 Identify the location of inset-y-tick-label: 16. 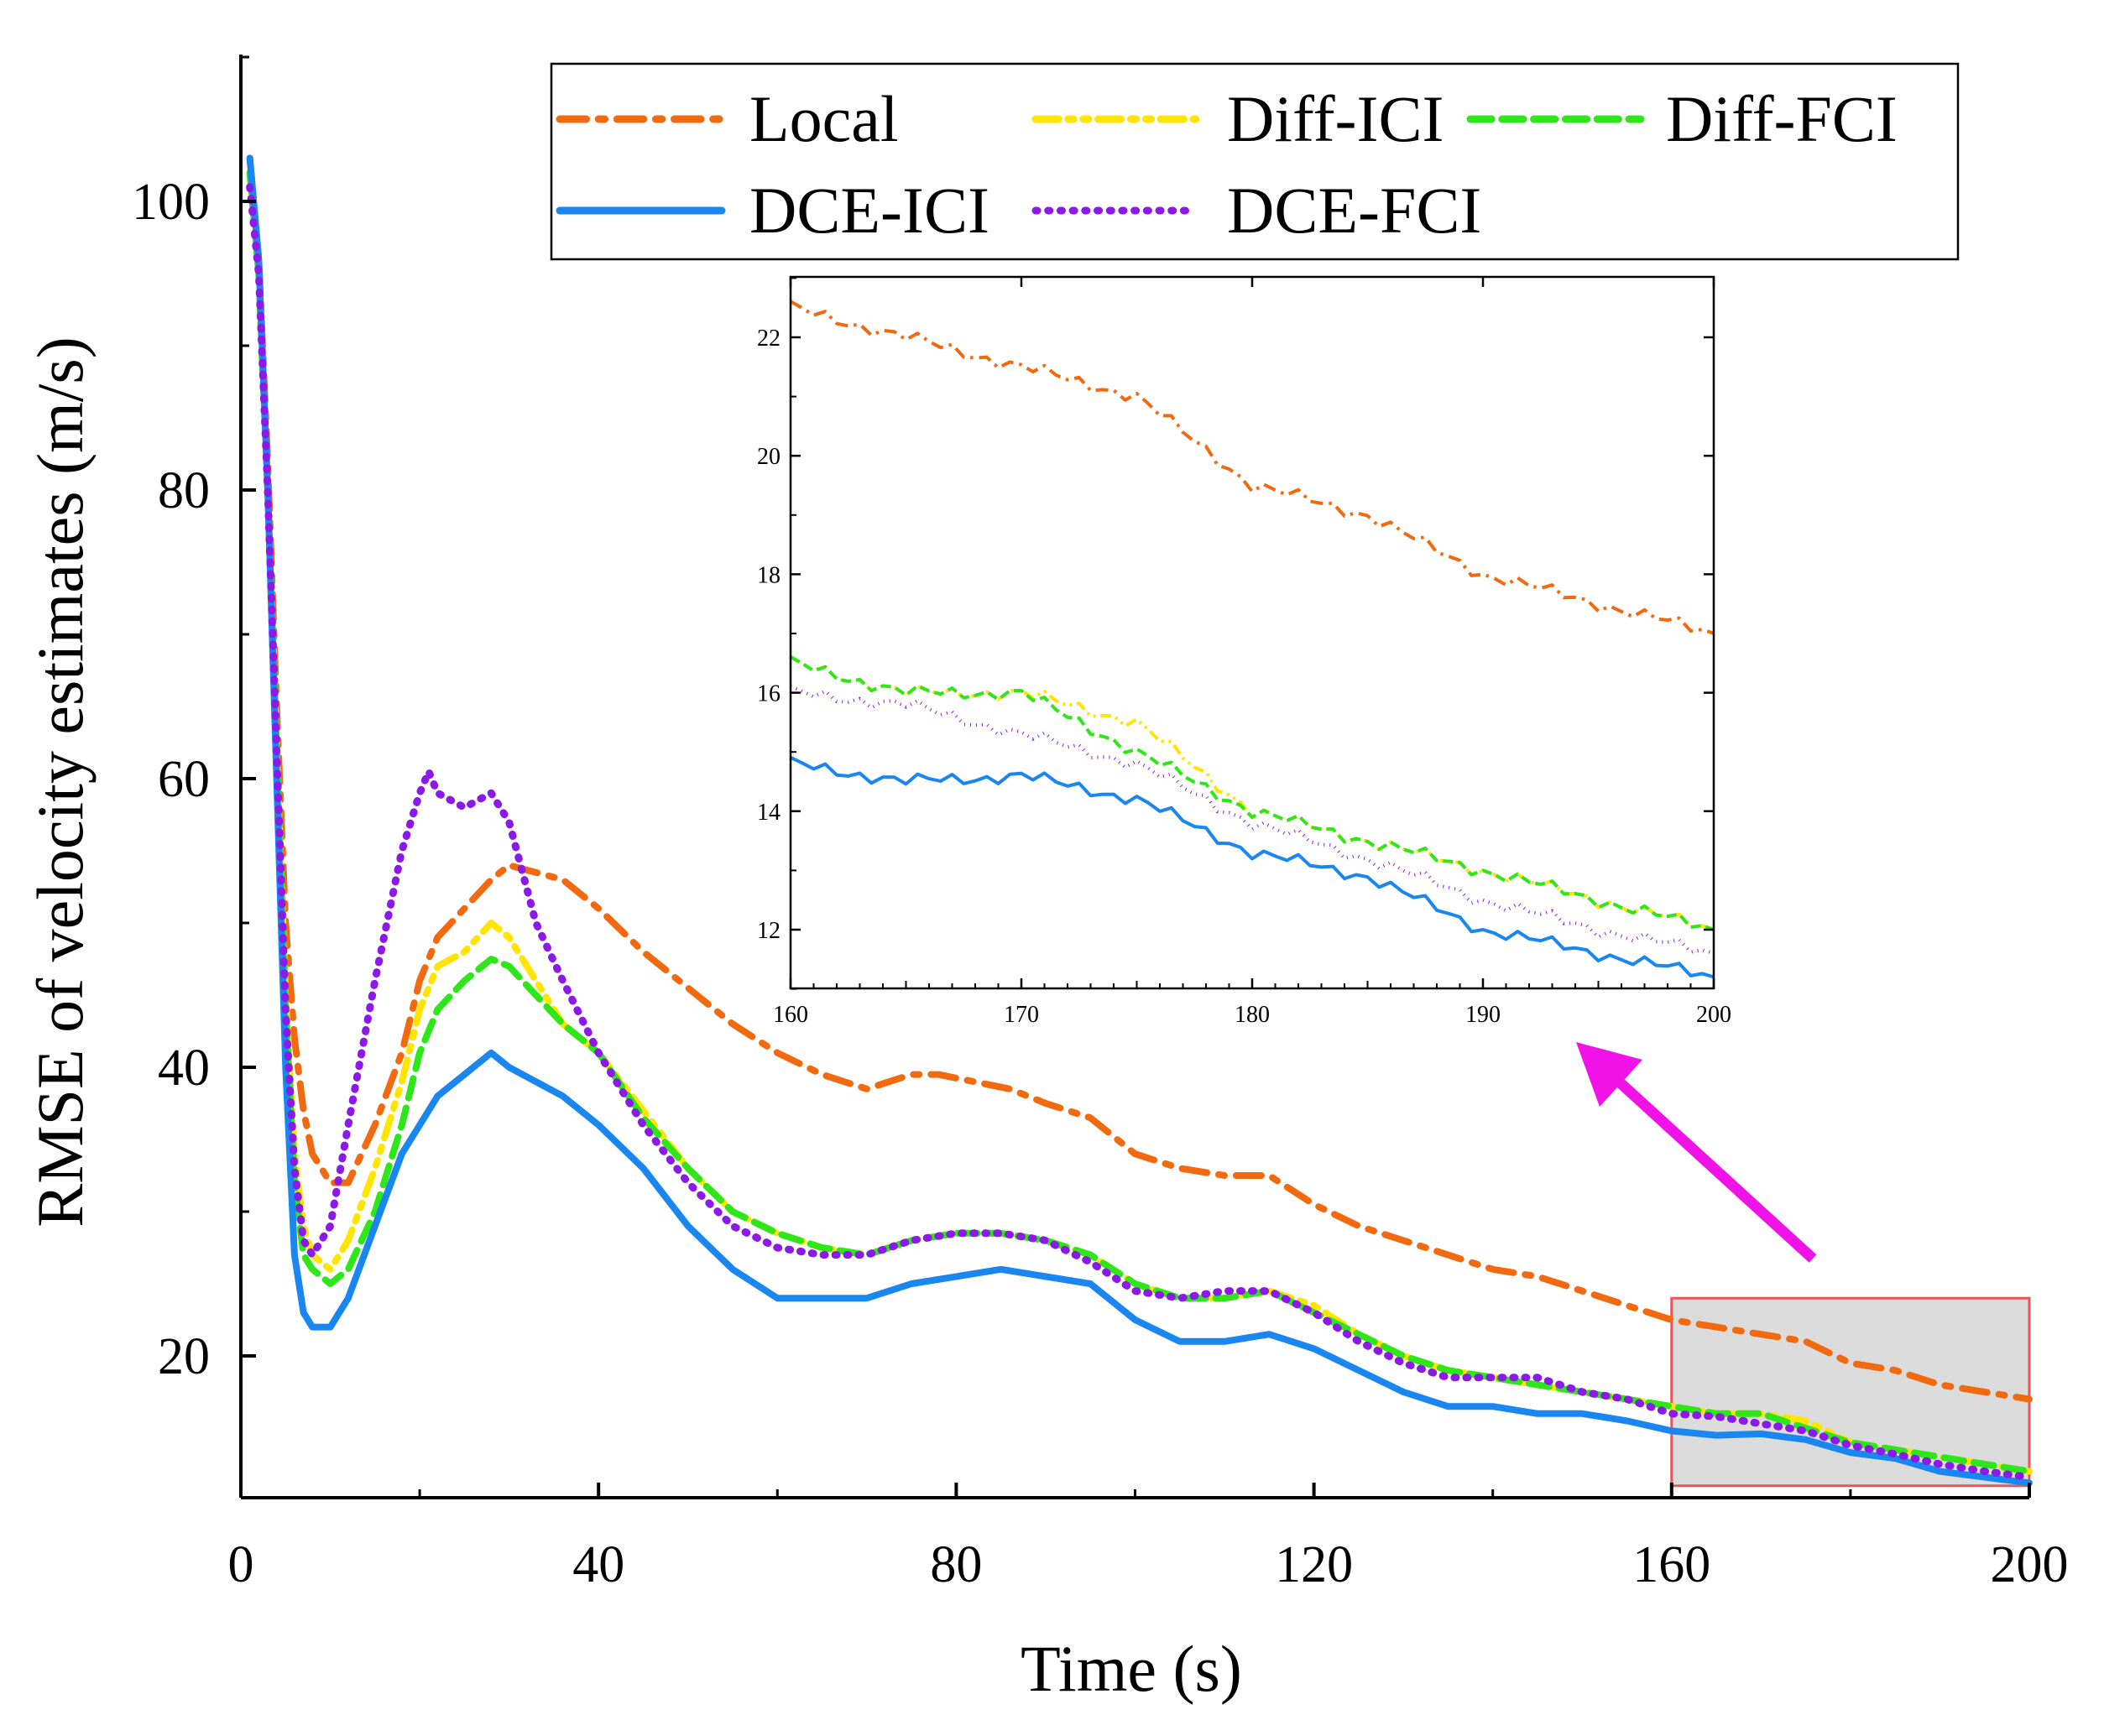
(769, 694).